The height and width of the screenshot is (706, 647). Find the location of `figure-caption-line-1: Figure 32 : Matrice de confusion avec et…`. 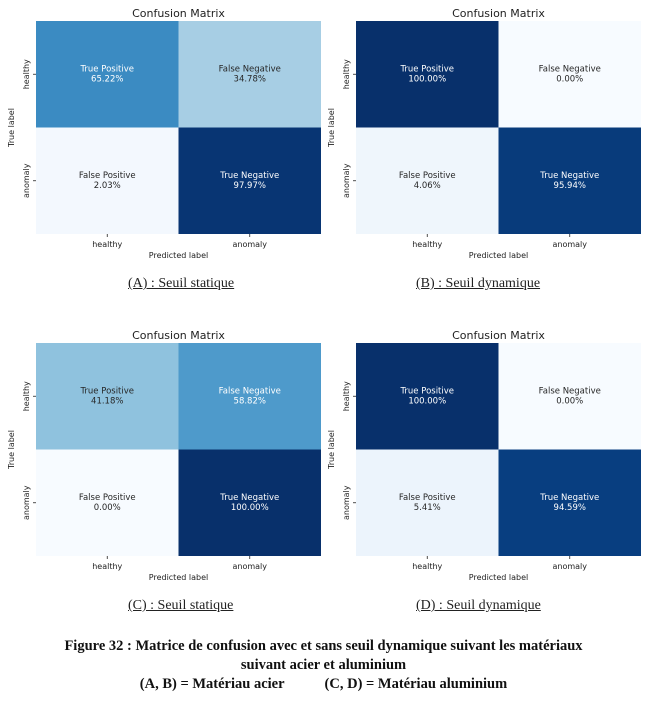

figure-caption-line-1: Figure 32 : Matrice de confusion avec et… is located at coordinates (323, 646).